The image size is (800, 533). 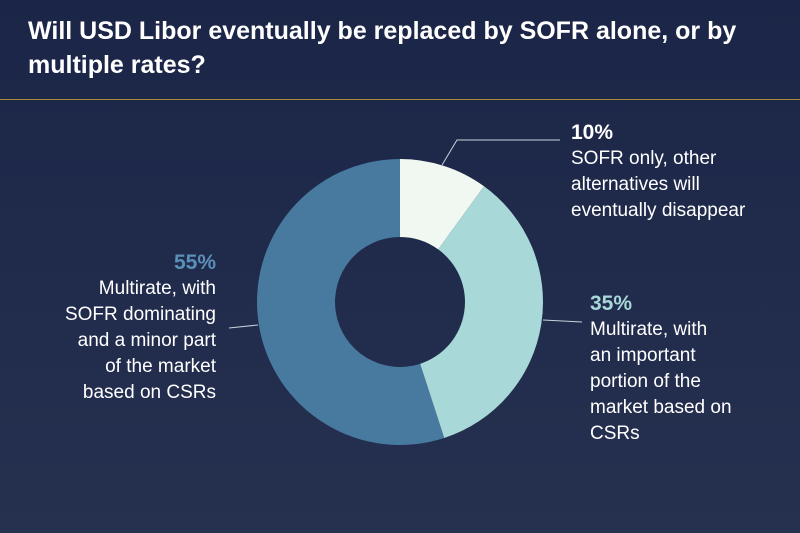 What do you see at coordinates (442, 204) in the screenshot?
I see `slice-sofr-only` at bounding box center [442, 204].